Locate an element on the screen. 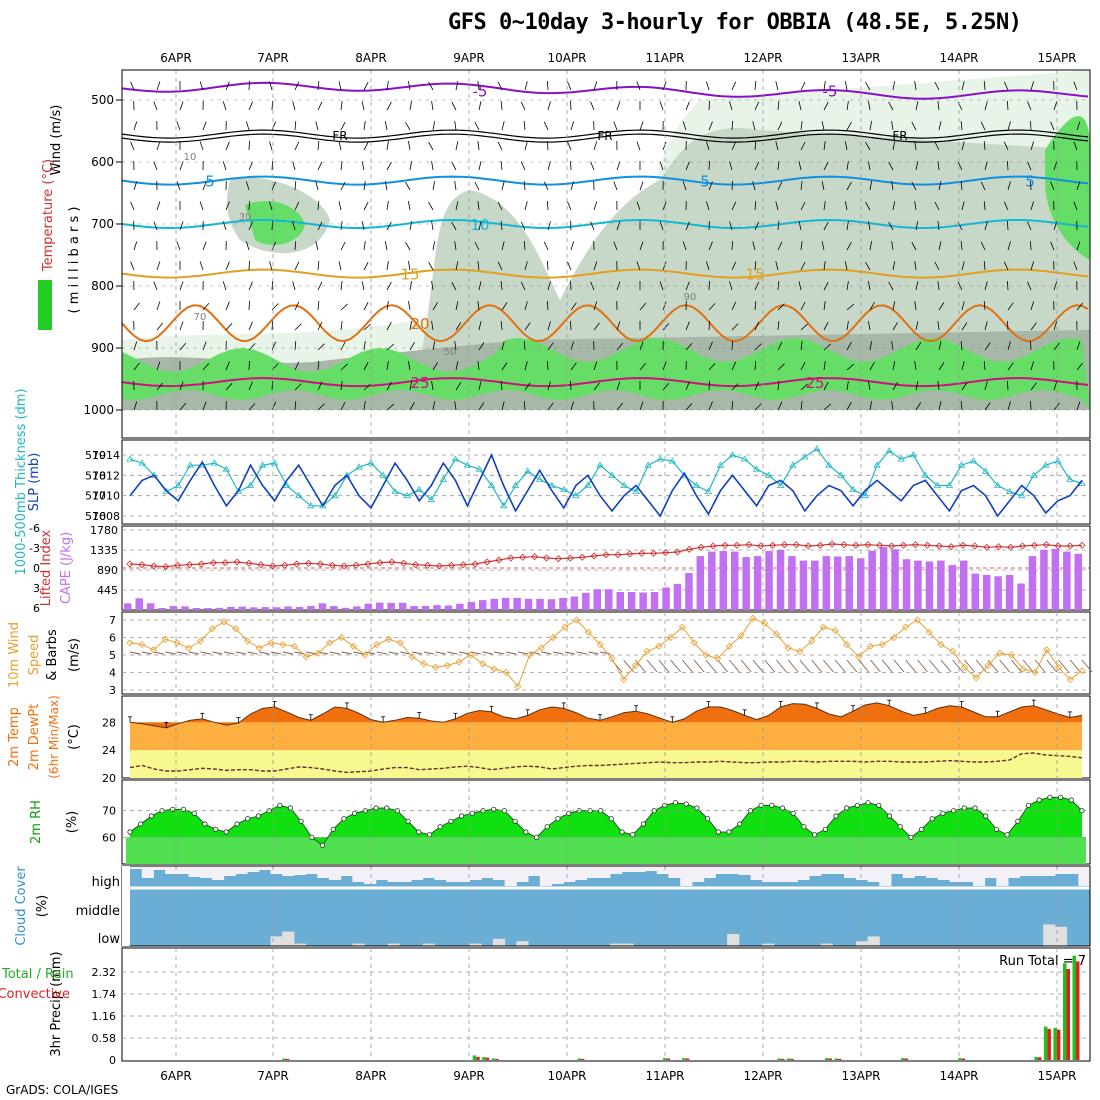  date-label-bottom: 11APR is located at coordinates (664, 1076).